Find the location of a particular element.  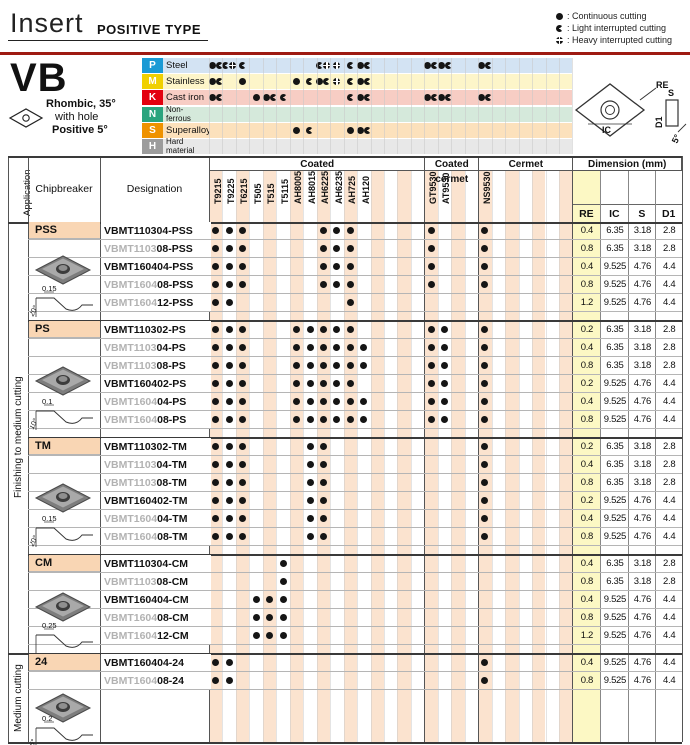

material-cell-k-AH725 is located at coordinates (350, 97).